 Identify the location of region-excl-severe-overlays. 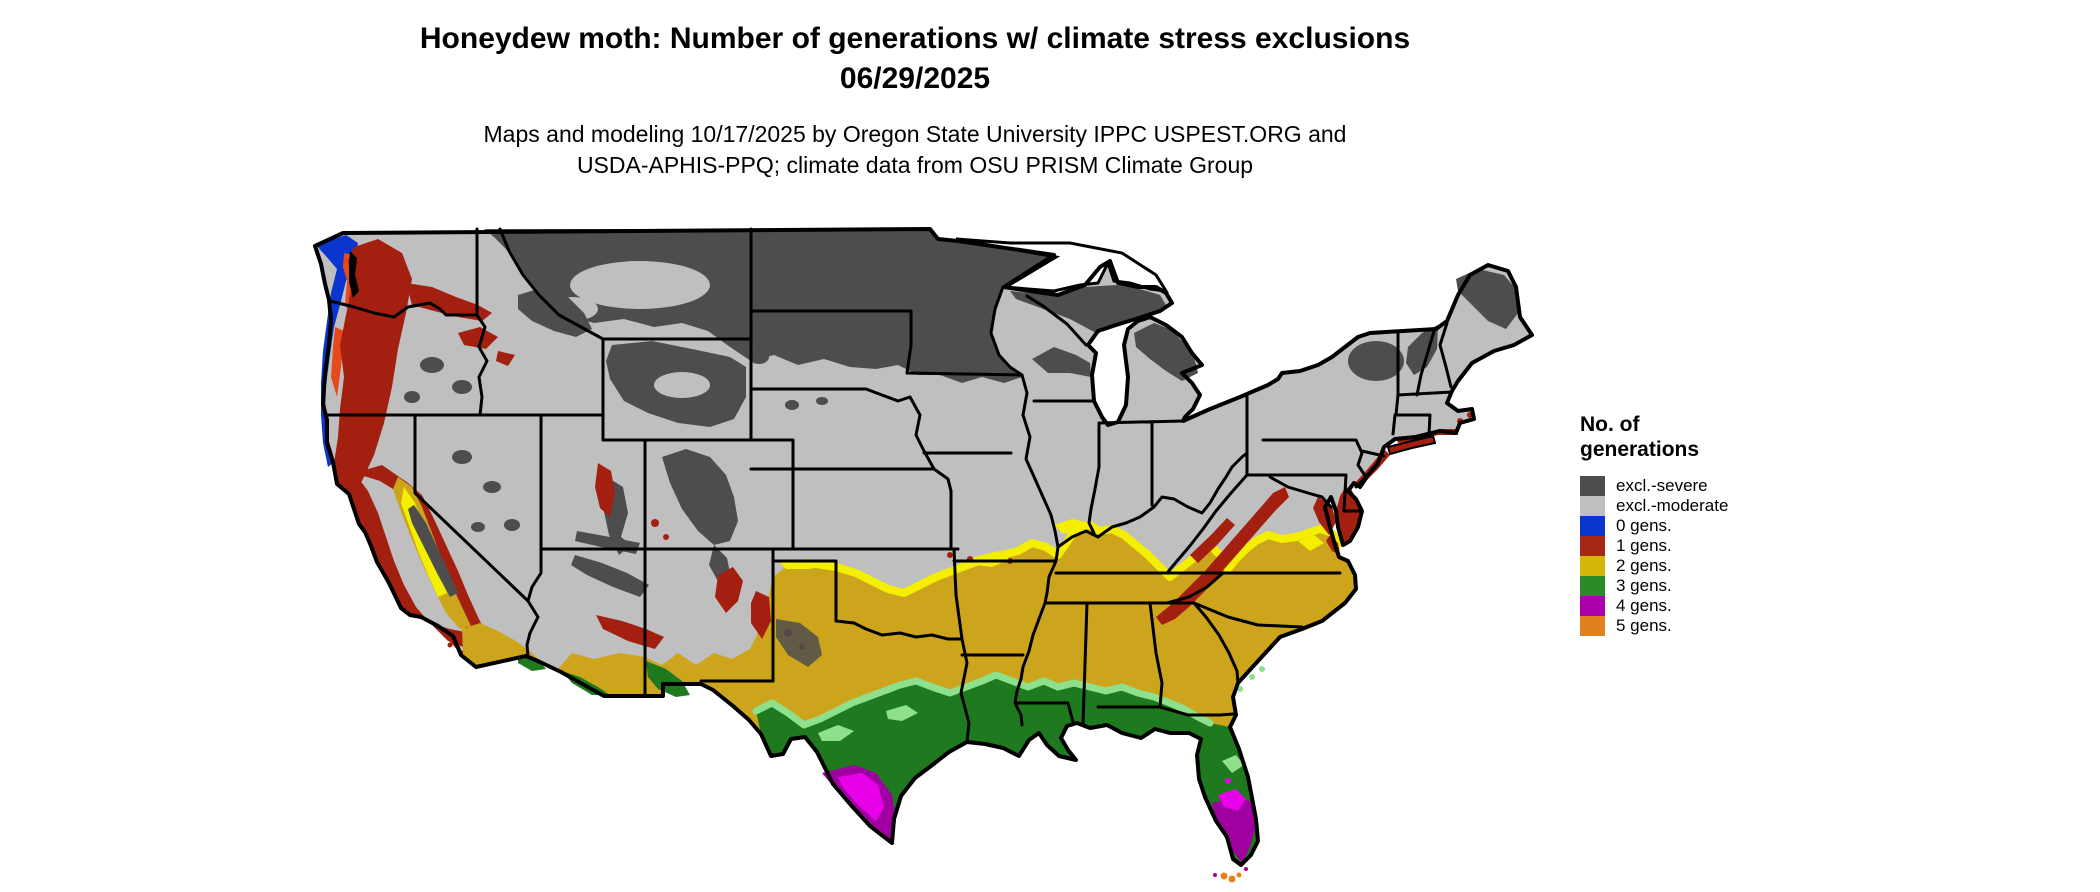
(615, 586).